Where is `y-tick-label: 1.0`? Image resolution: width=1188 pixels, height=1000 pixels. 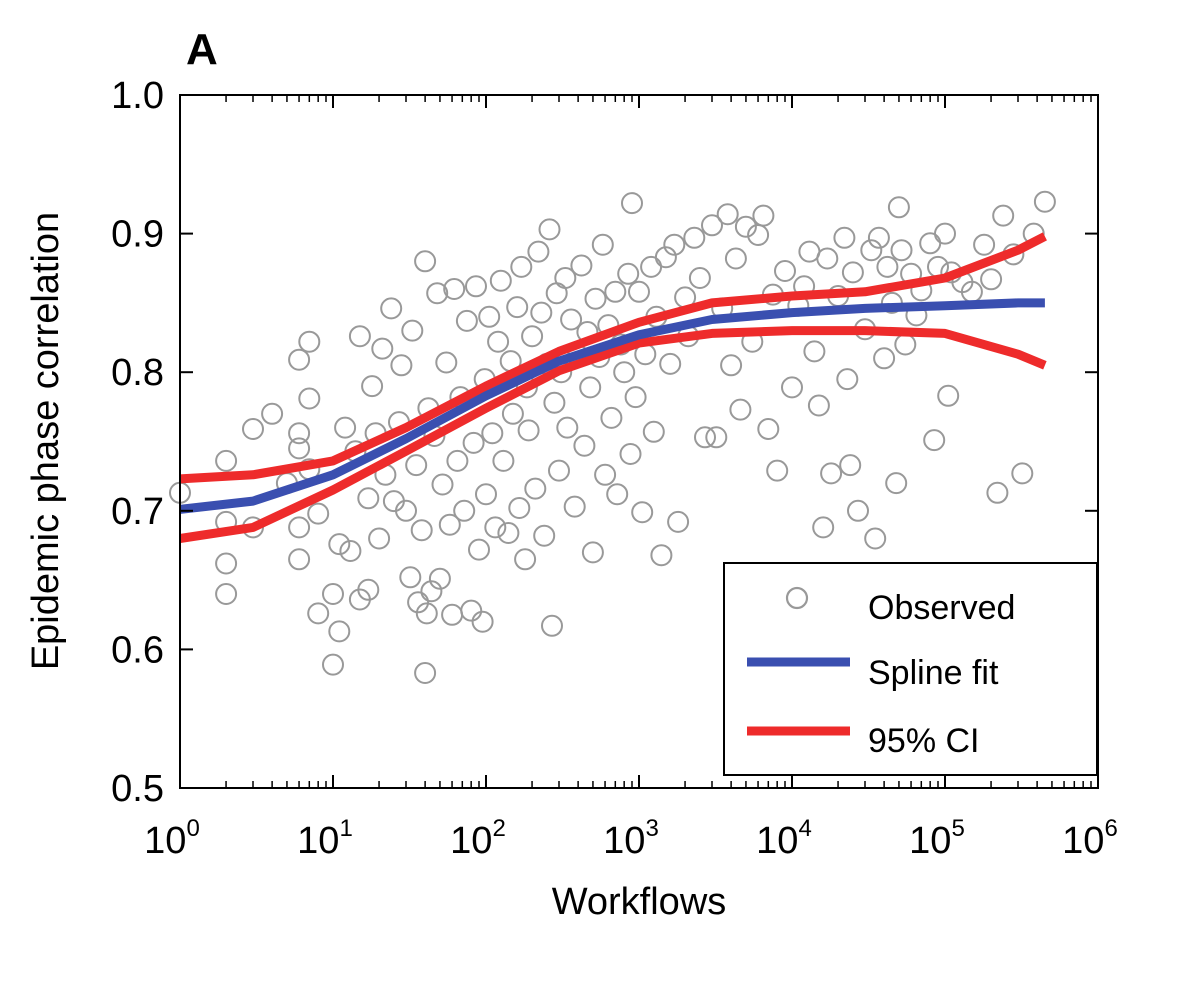
y-tick-label: 1.0 is located at coordinates (137, 96).